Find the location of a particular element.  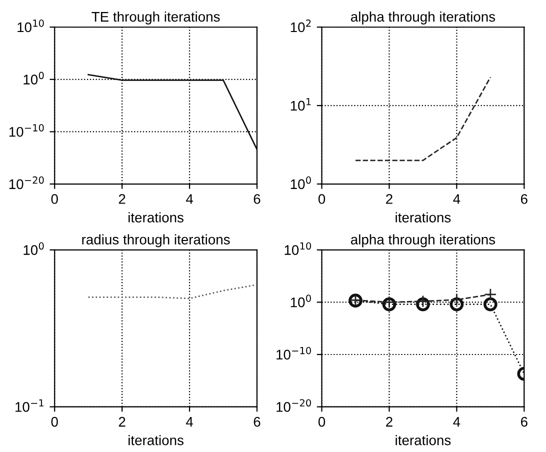

chart-title: radius through iterations is located at coordinates (156, 241).